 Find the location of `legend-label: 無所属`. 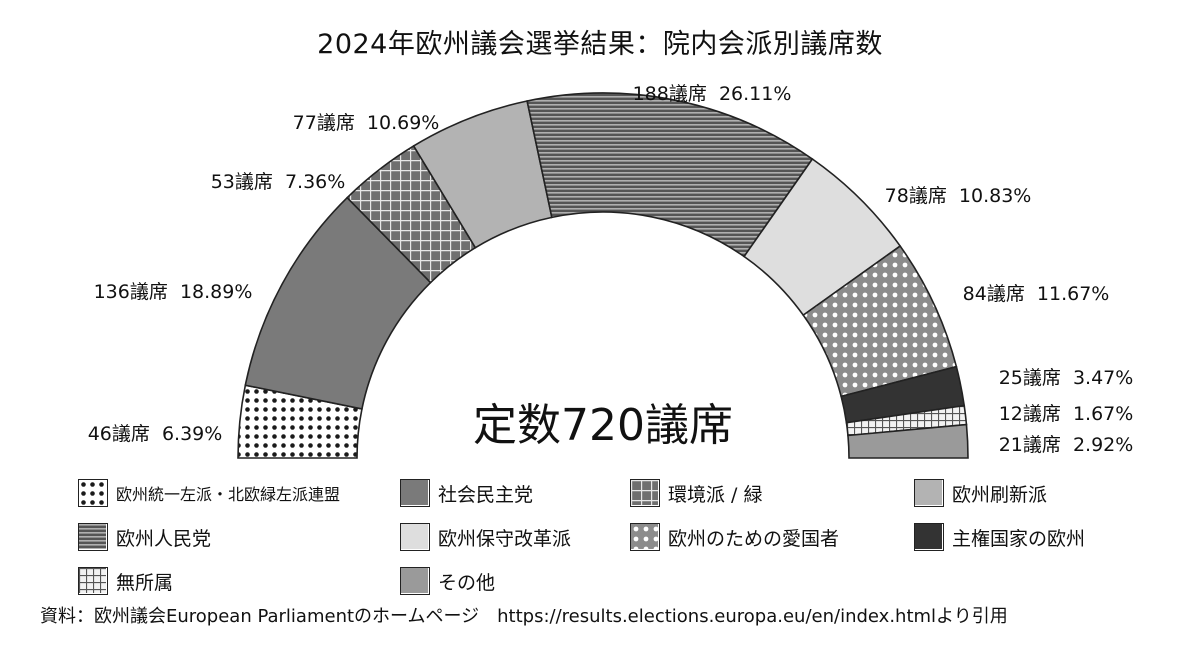

legend-label: 無所属 is located at coordinates (145, 582).